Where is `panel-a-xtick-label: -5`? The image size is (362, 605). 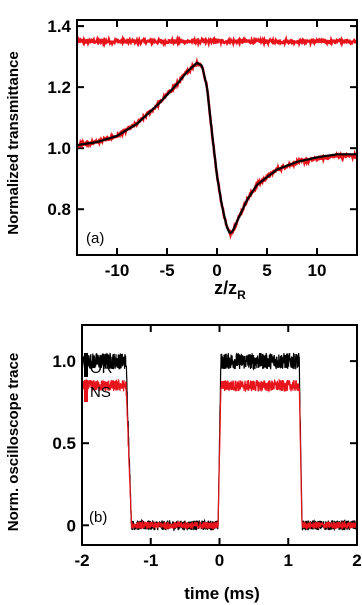
panel-a-xtick-label: -5 is located at coordinates (166, 270).